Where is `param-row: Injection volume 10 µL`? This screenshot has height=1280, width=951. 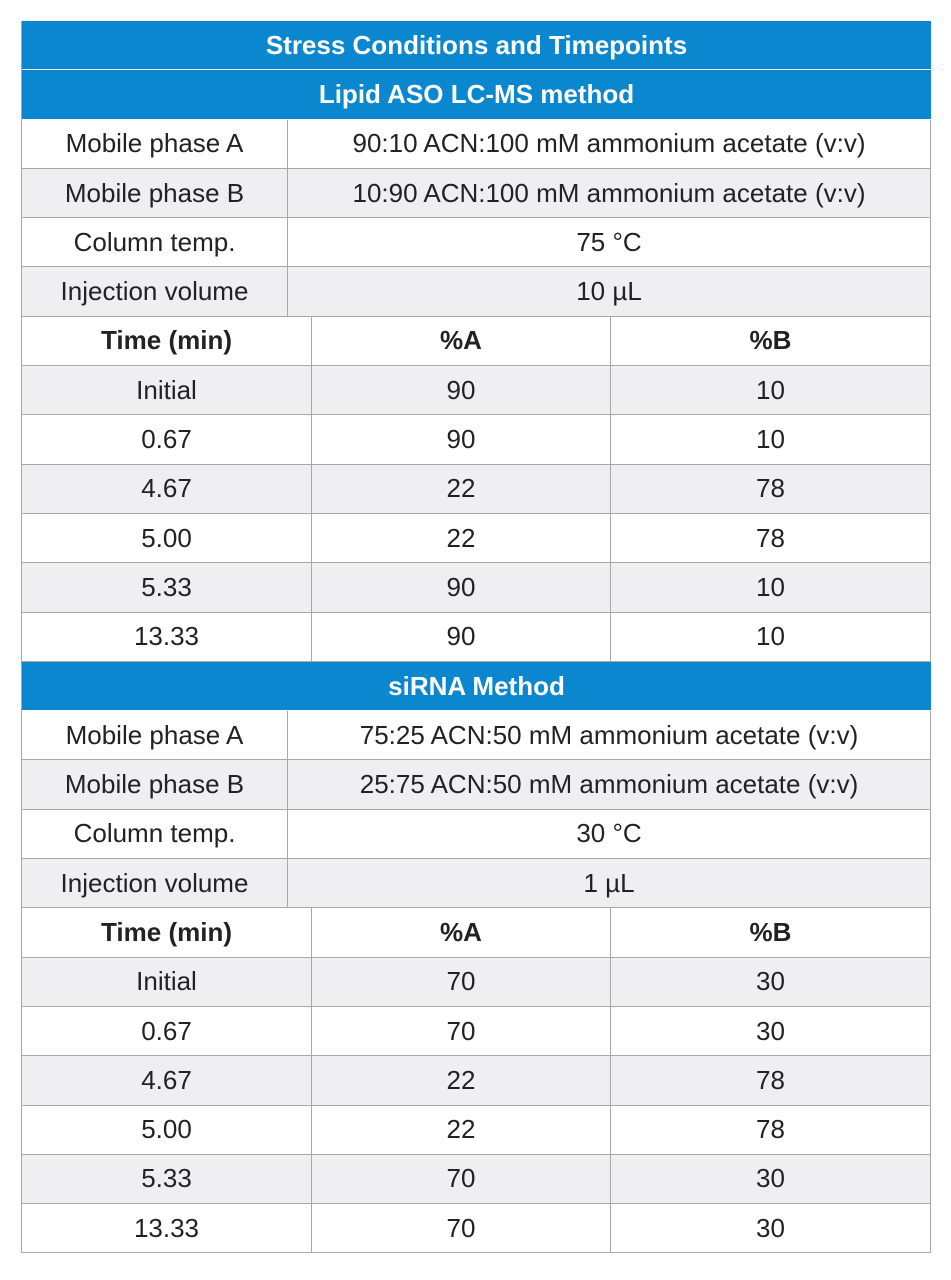 param-row: Injection volume 10 µL is located at coordinates (476, 292).